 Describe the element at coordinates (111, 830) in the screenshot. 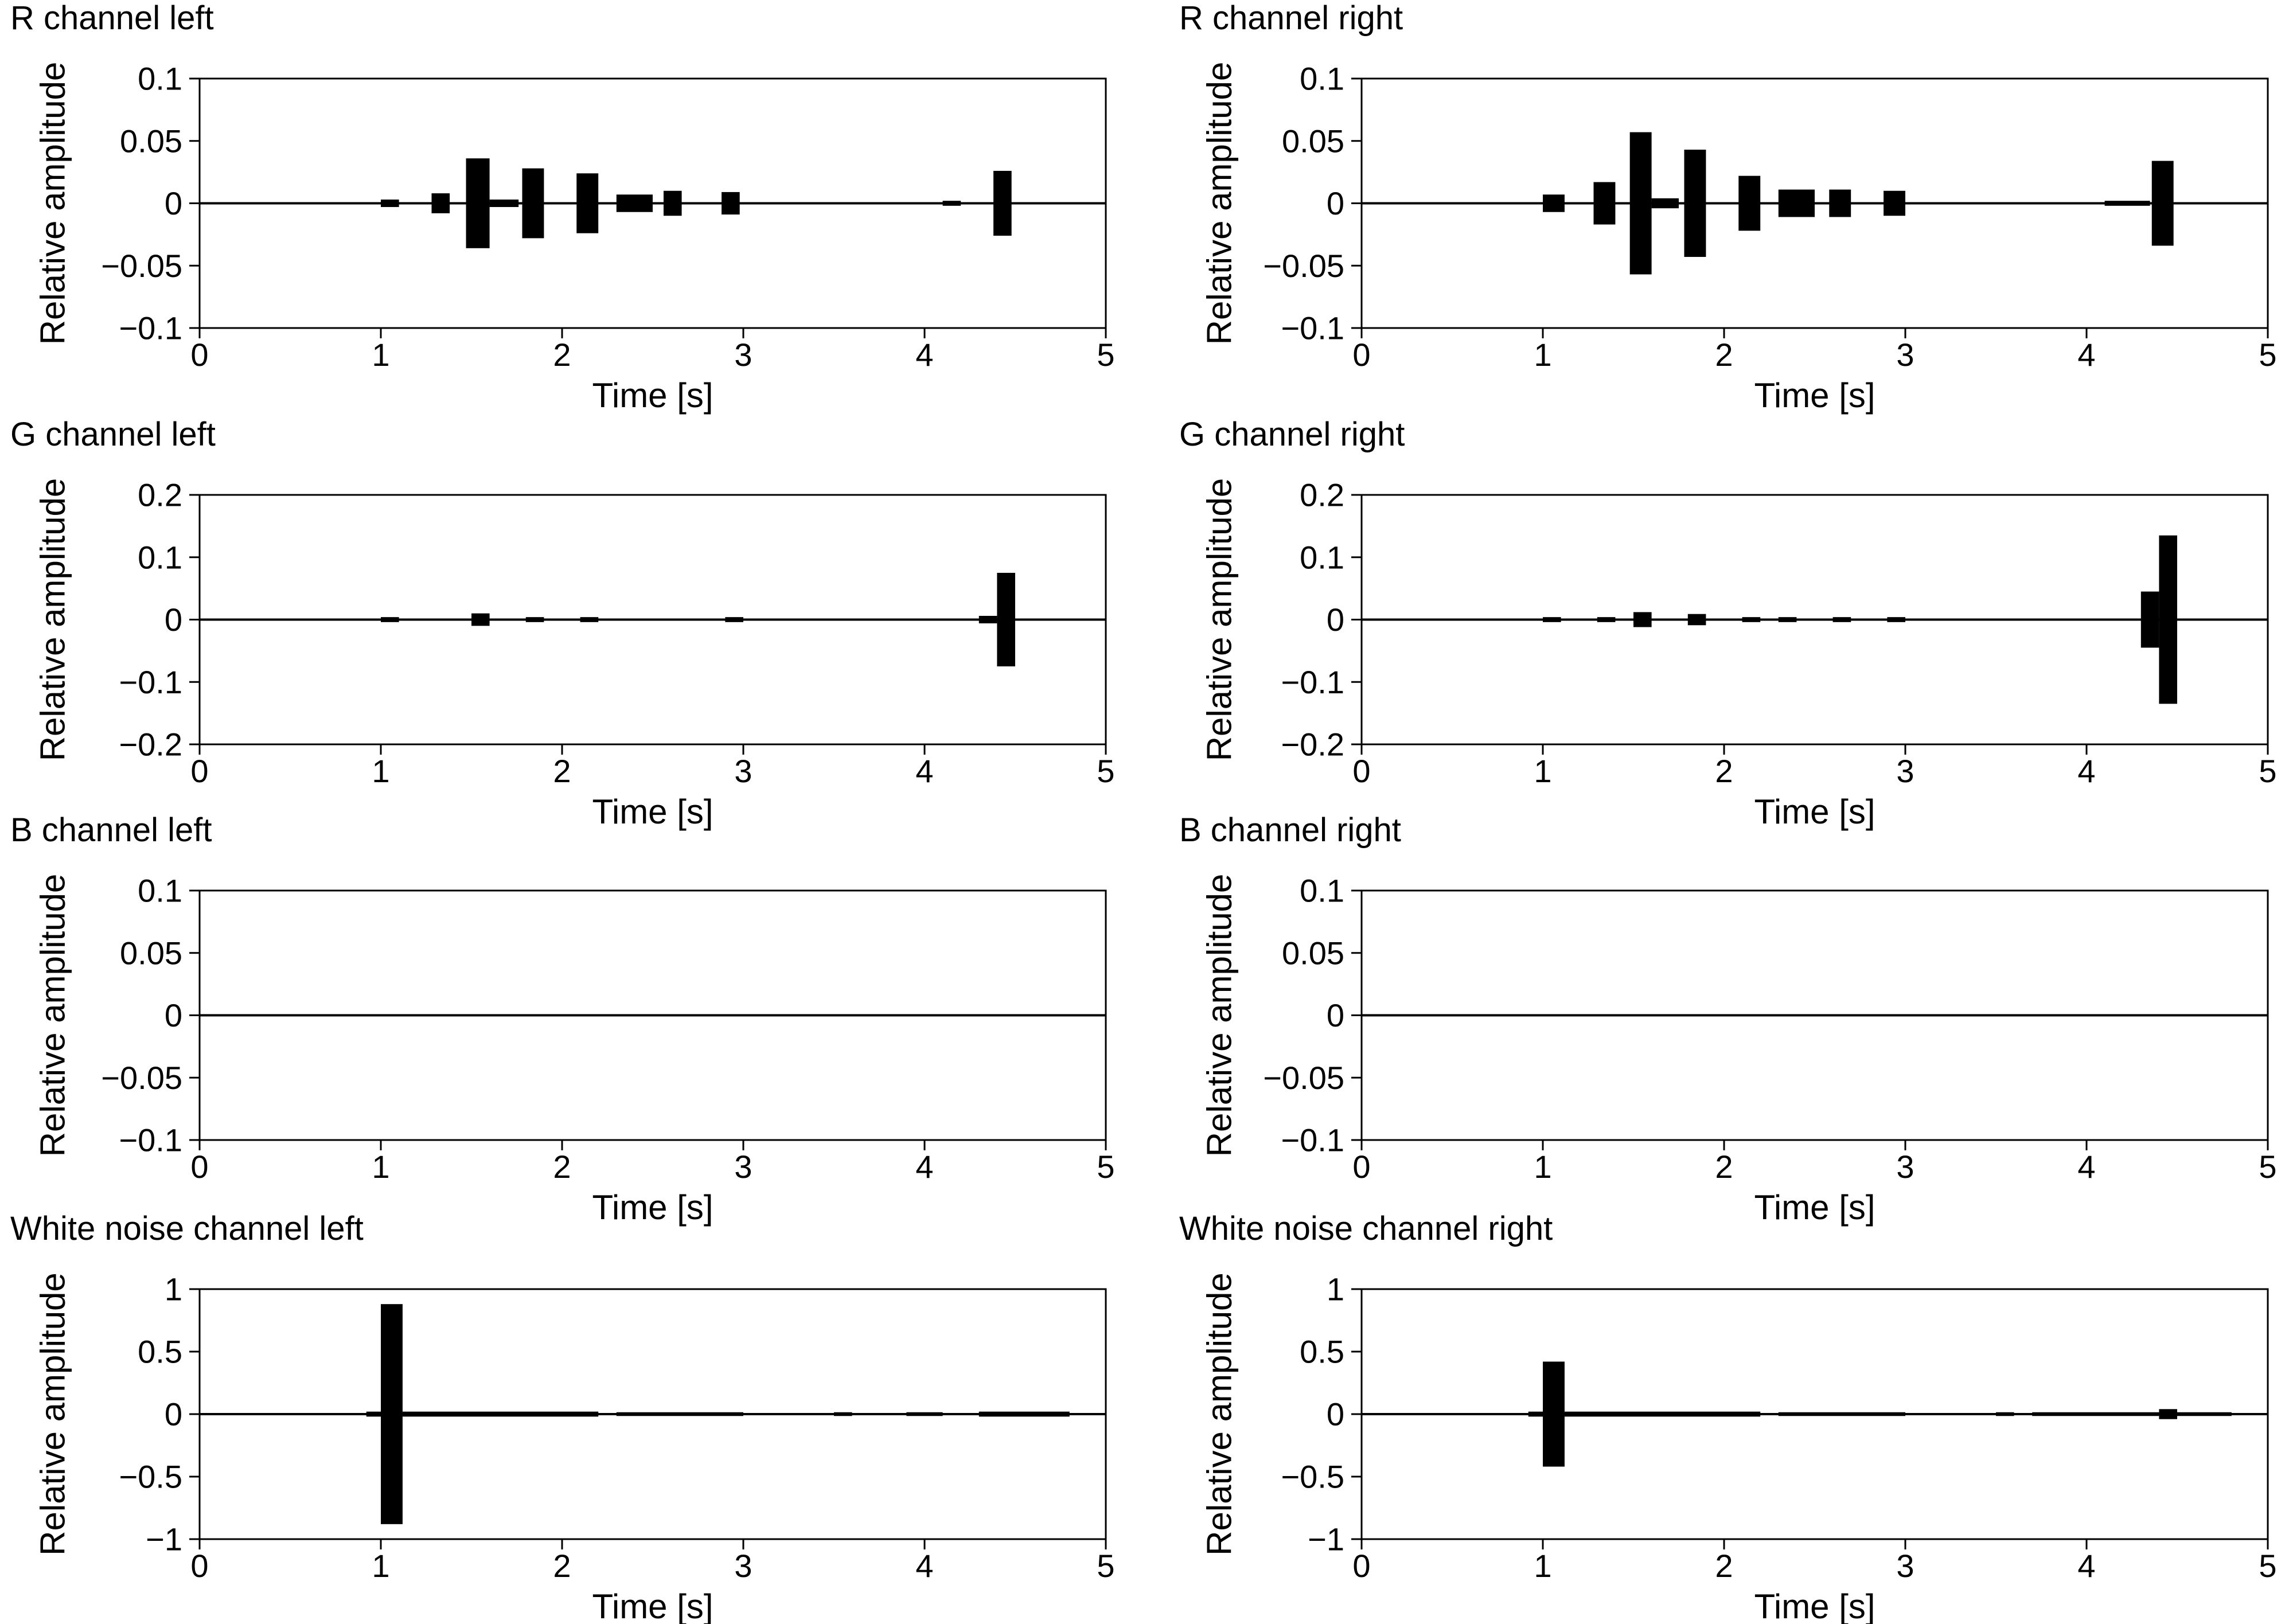

I see `panel-title: B channel left` at that location.